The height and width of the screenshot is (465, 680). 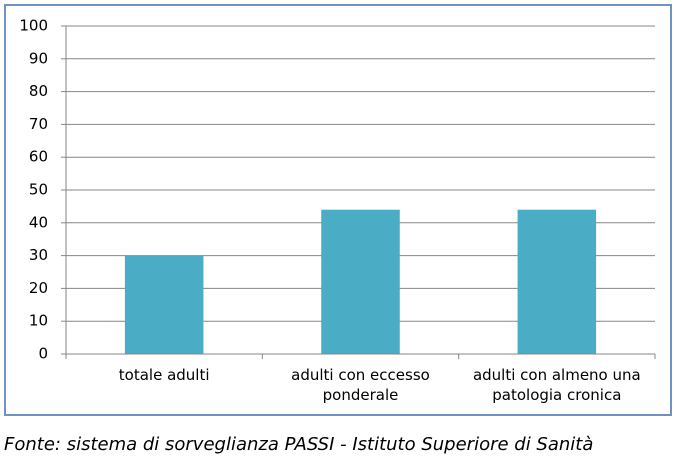 What do you see at coordinates (38, 157) in the screenshot?
I see `y-tick-label: 60` at bounding box center [38, 157].